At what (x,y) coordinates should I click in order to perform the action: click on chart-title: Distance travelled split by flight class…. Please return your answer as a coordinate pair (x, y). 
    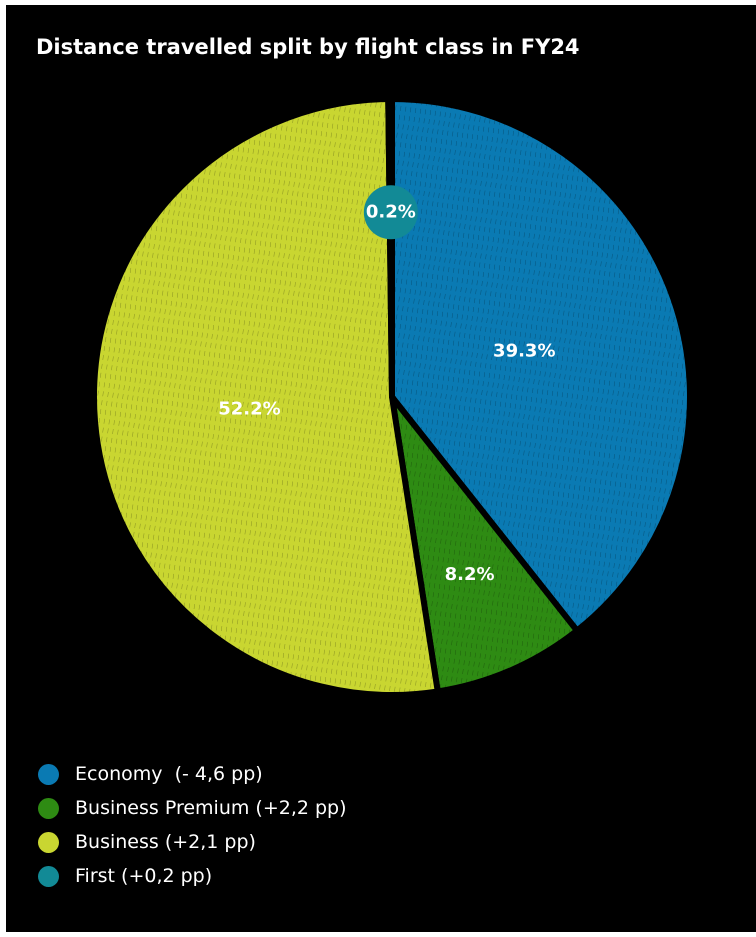
    Looking at the image, I should click on (308, 47).